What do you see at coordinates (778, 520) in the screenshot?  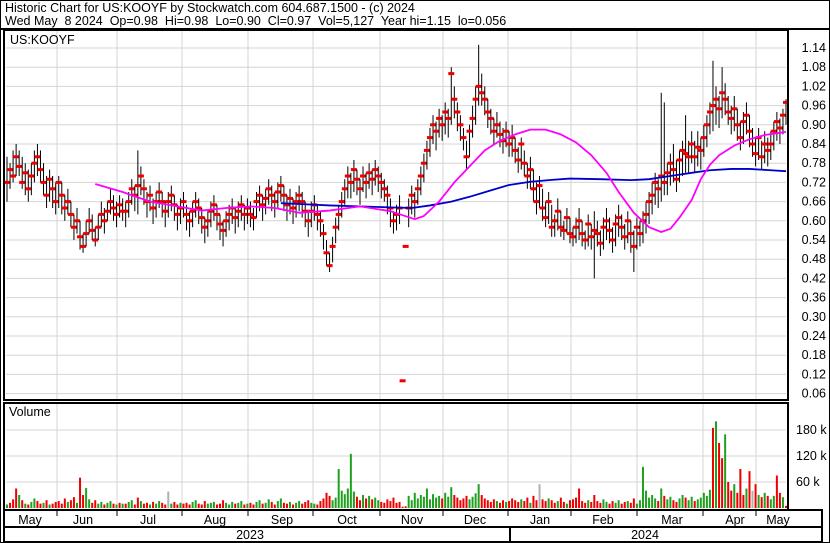 I see `x-axis-month-label: May` at bounding box center [778, 520].